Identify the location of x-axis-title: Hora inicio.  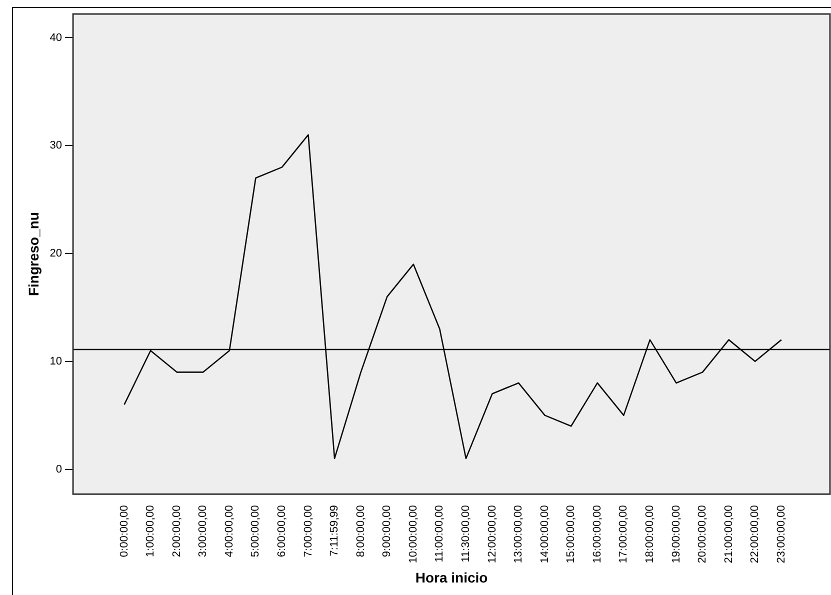
(451, 577).